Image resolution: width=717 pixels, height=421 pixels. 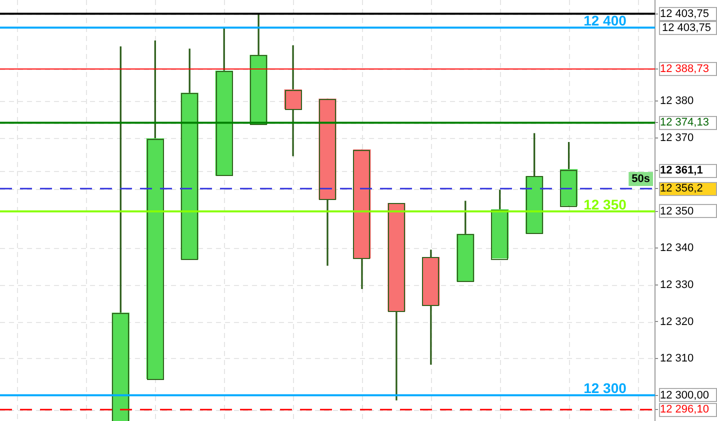 What do you see at coordinates (605, 204) in the screenshot?
I see `ref-line-label: 12 350` at bounding box center [605, 204].